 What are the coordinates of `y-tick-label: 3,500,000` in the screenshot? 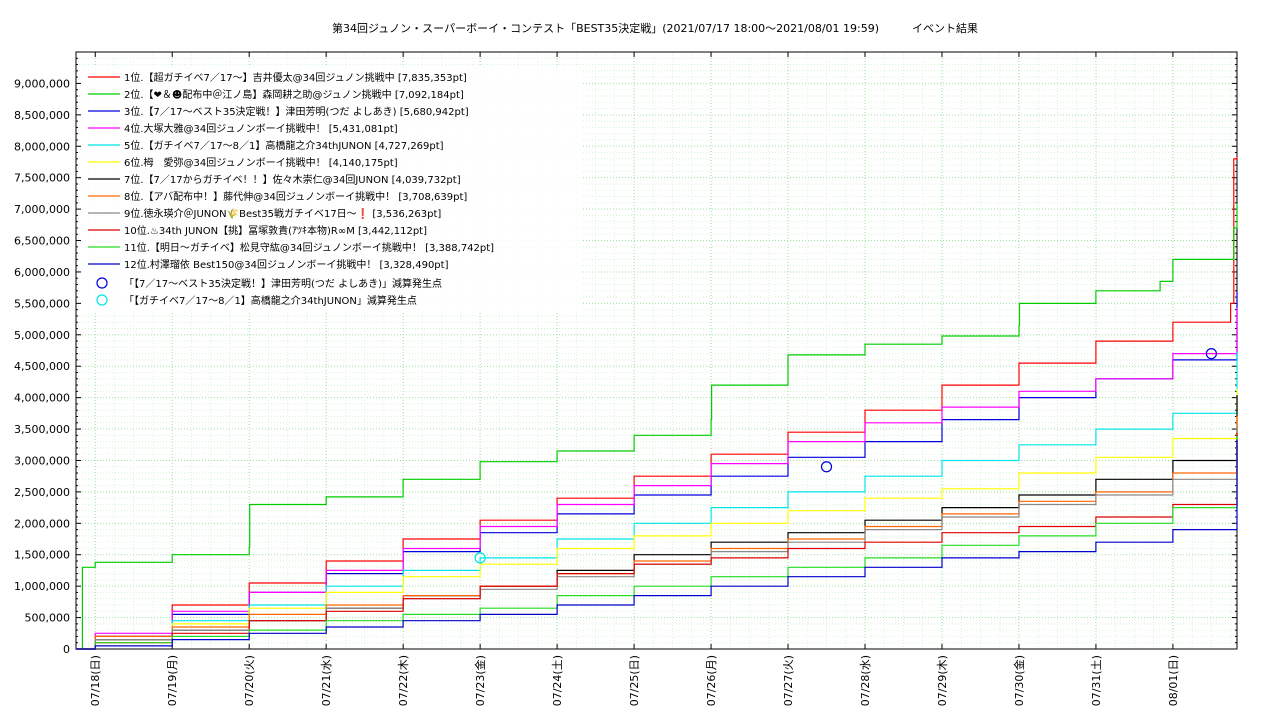 It's located at (42, 429).